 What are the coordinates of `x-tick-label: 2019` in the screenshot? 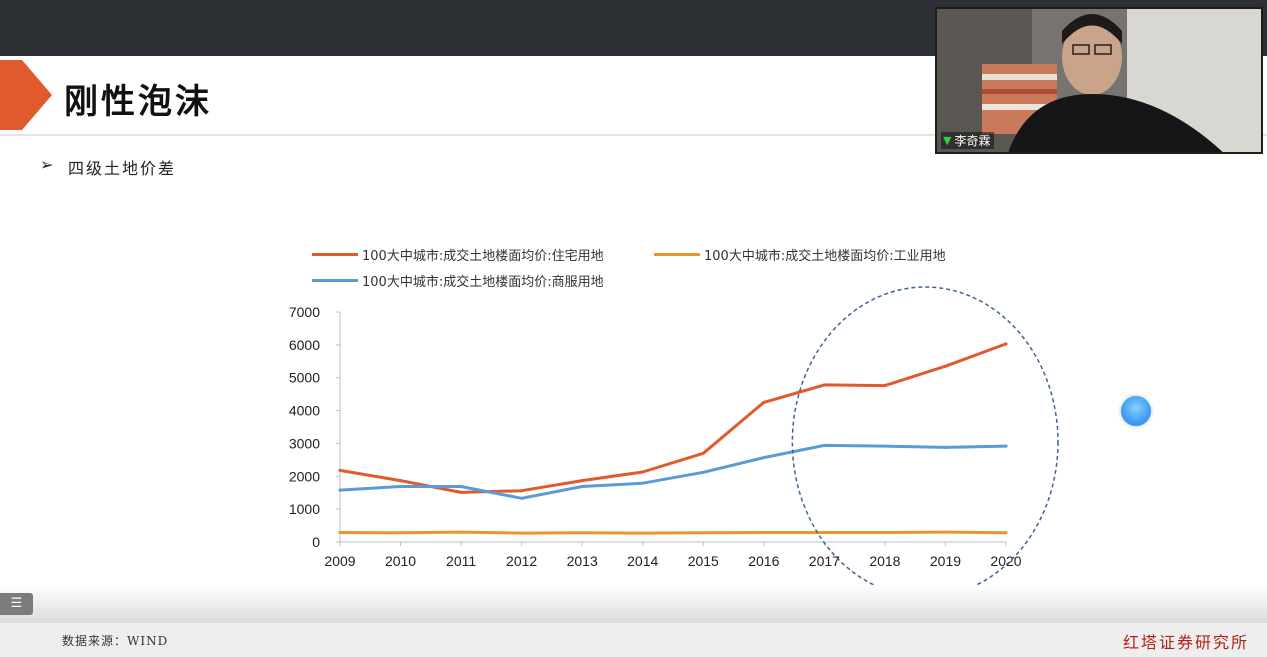 It's located at (945, 561).